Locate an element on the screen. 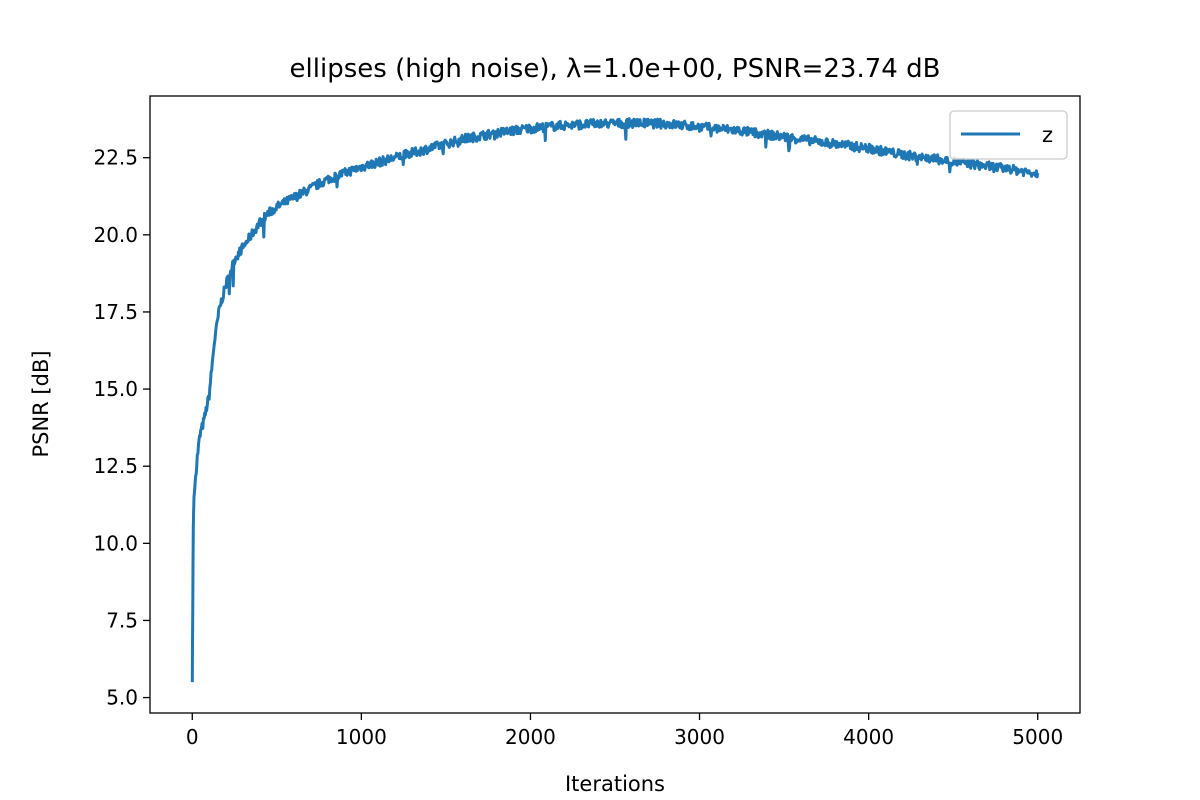 Image resolution: width=1200 pixels, height=800 pixels. x-tick-label: 1000 is located at coordinates (361, 737).